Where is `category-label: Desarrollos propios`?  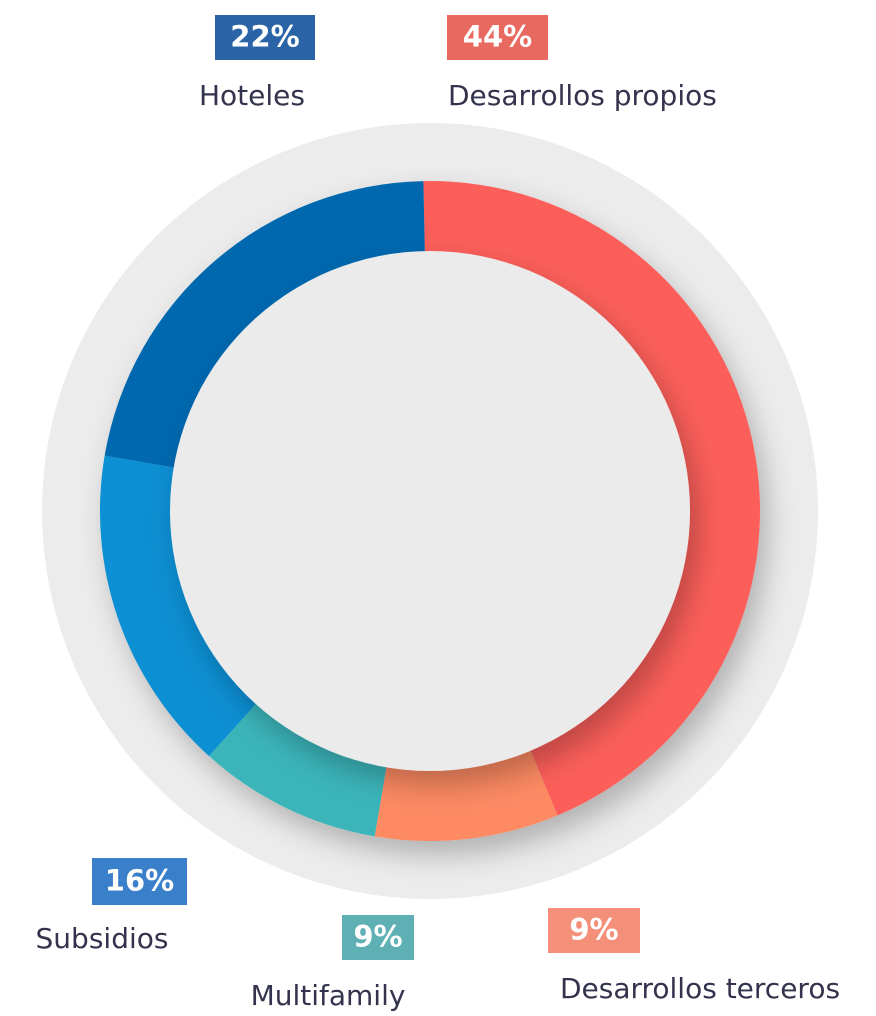 category-label: Desarrollos propios is located at coordinates (582, 95).